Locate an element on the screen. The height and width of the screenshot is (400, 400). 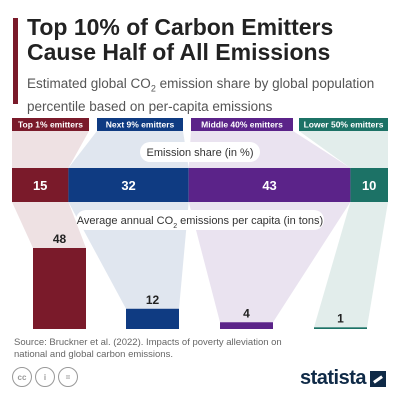
category-tag-next9 is located at coordinates (140, 124).